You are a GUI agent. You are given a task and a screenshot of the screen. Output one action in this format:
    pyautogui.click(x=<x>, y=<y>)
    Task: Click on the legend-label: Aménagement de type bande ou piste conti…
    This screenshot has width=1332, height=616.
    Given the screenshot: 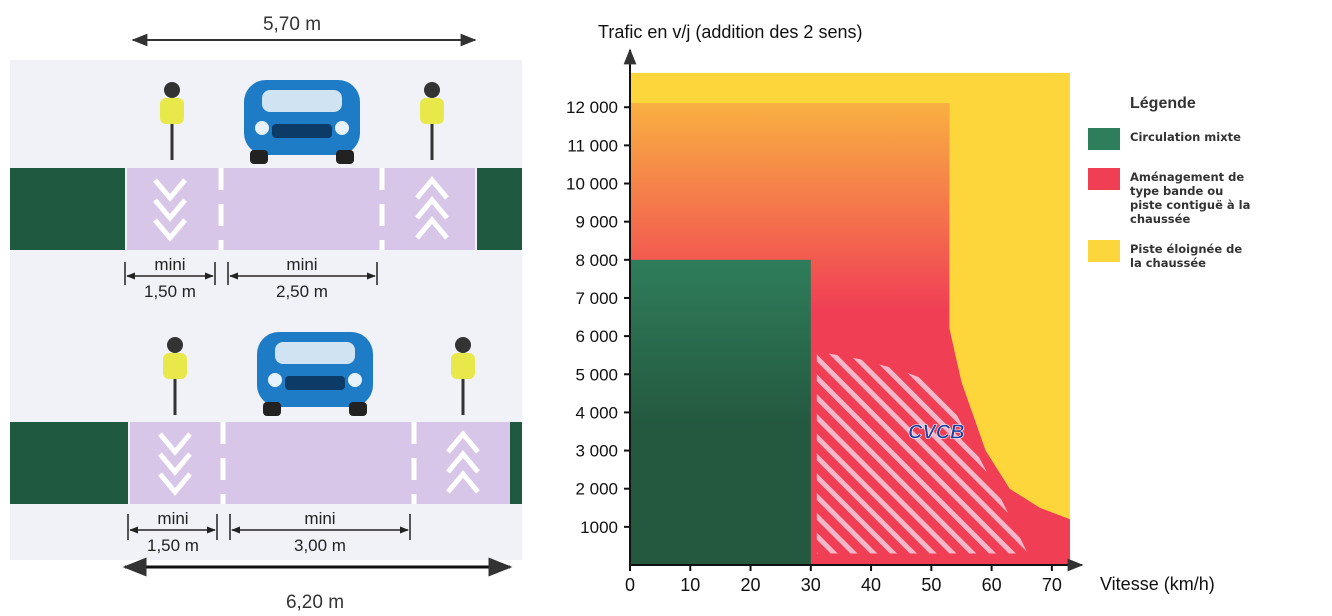 What is the action you would take?
    pyautogui.click(x=1190, y=198)
    